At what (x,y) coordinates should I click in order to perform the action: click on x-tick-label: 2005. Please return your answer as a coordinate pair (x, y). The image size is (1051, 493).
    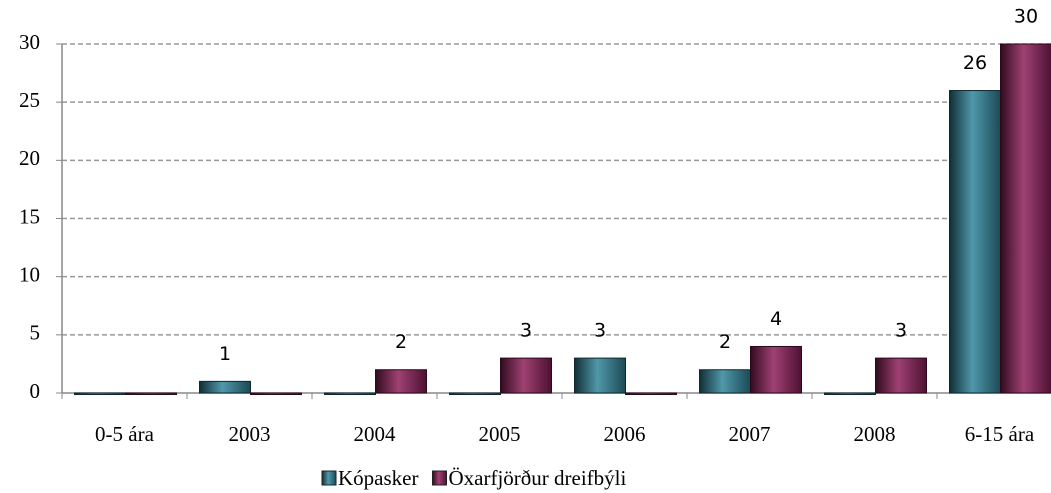
    Looking at the image, I should click on (500, 434).